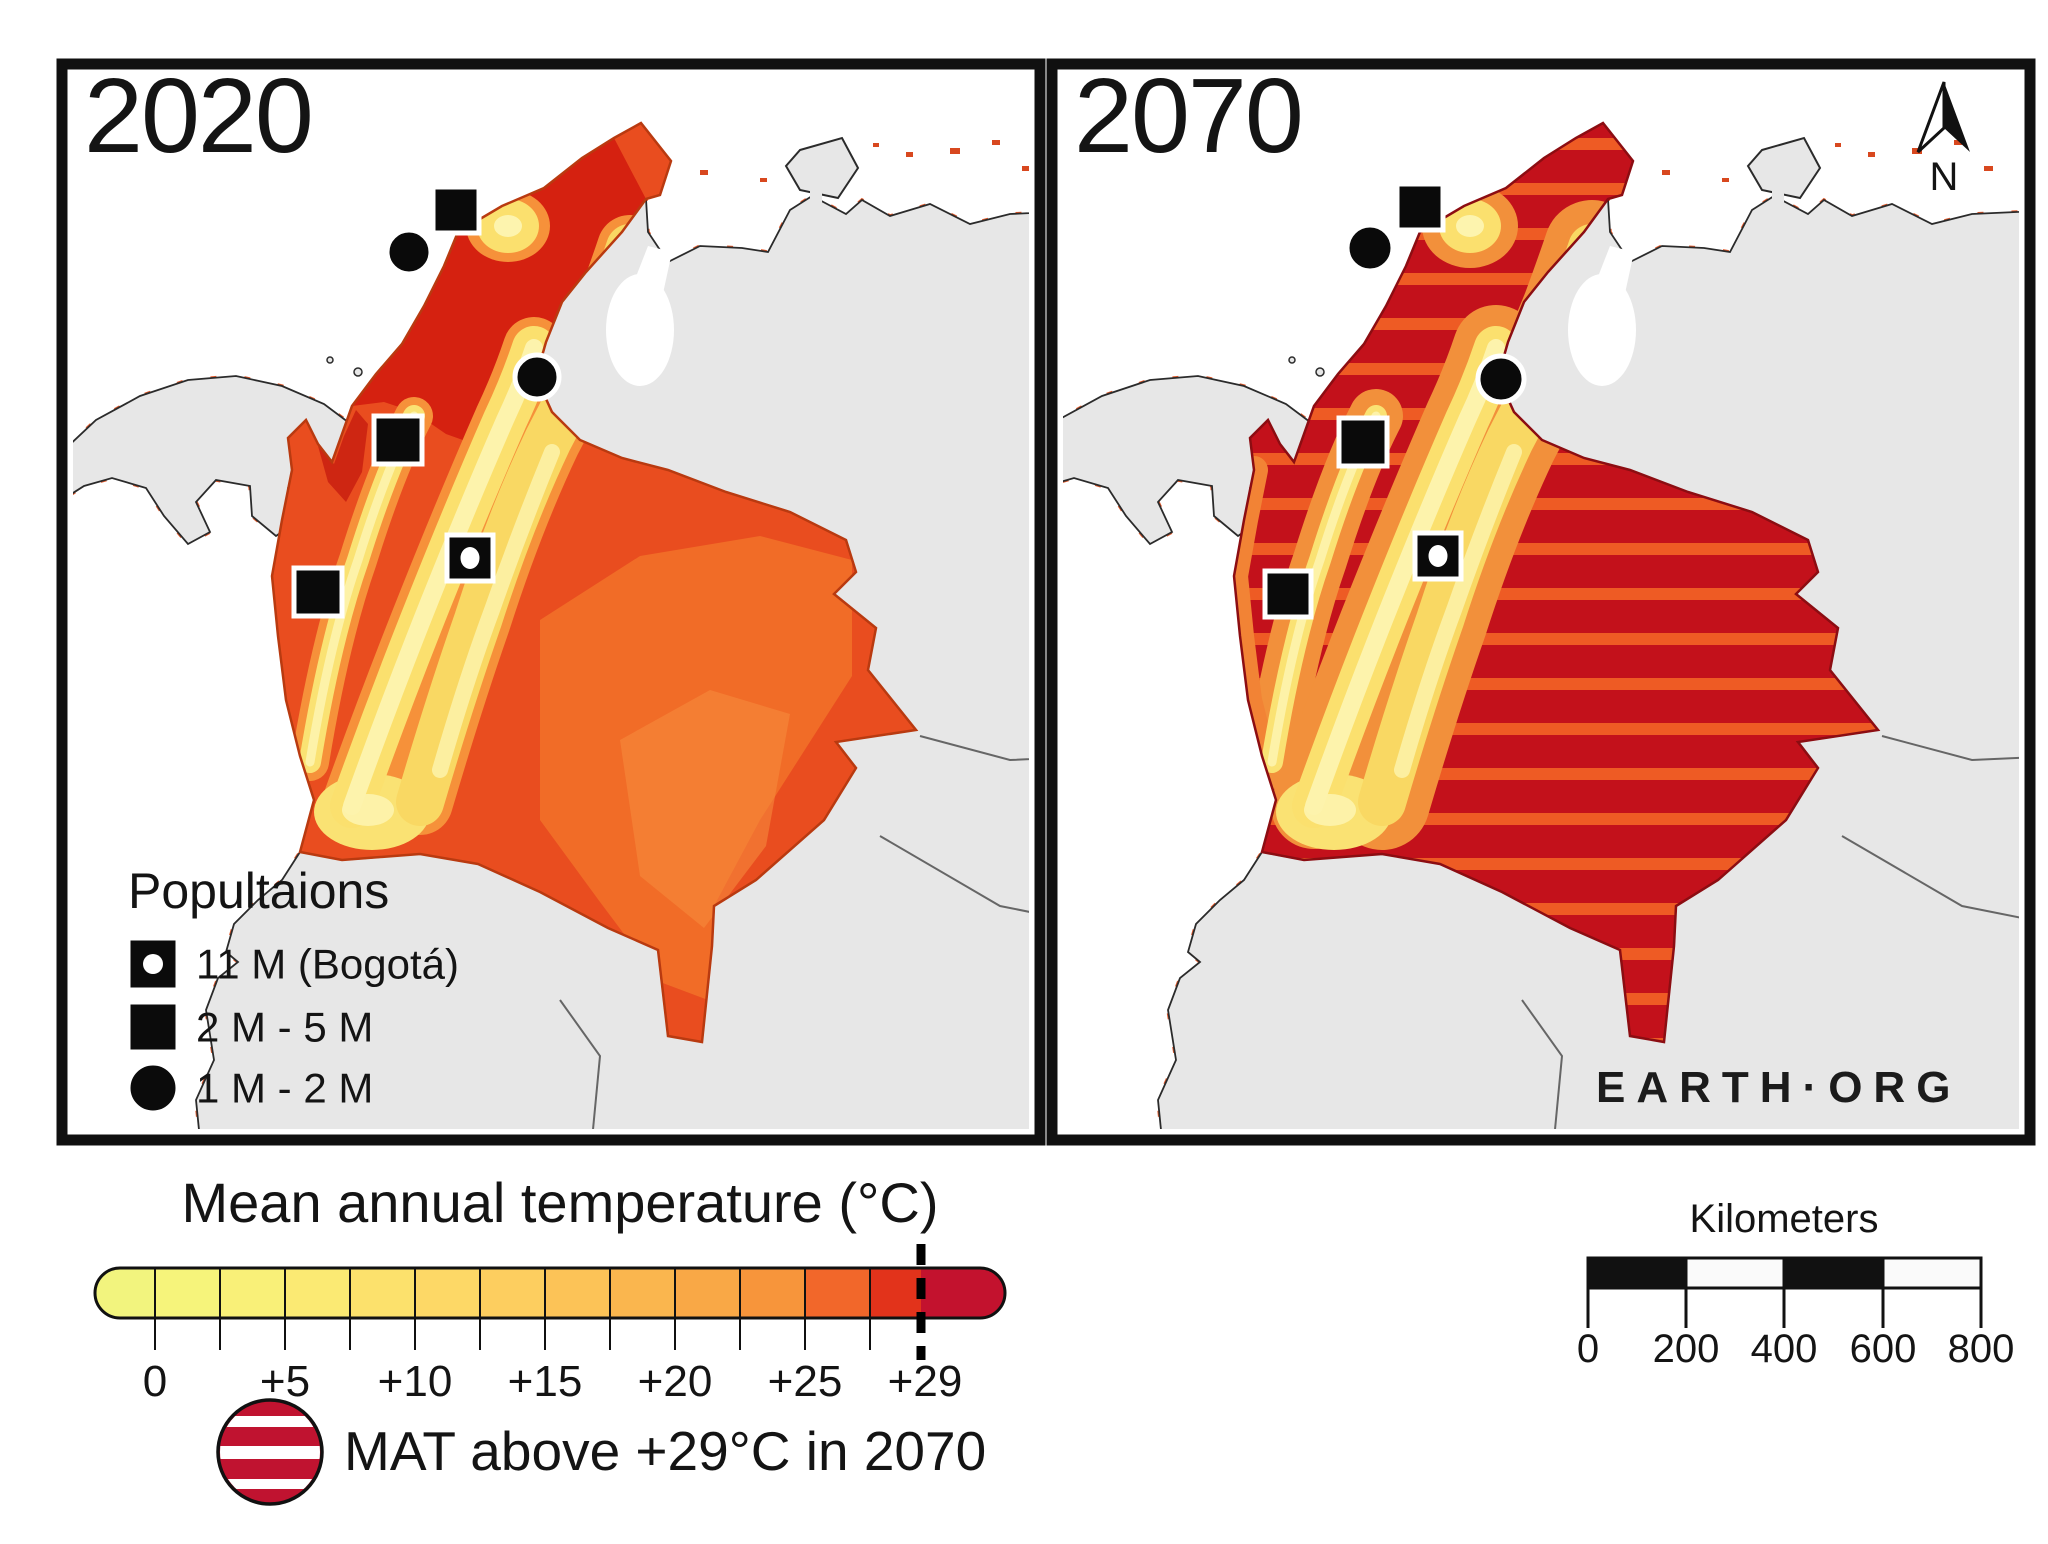 This screenshot has width=2048, height=1544. What do you see at coordinates (805, 1381) in the screenshot?
I see `temperature-tick-label: +25` at bounding box center [805, 1381].